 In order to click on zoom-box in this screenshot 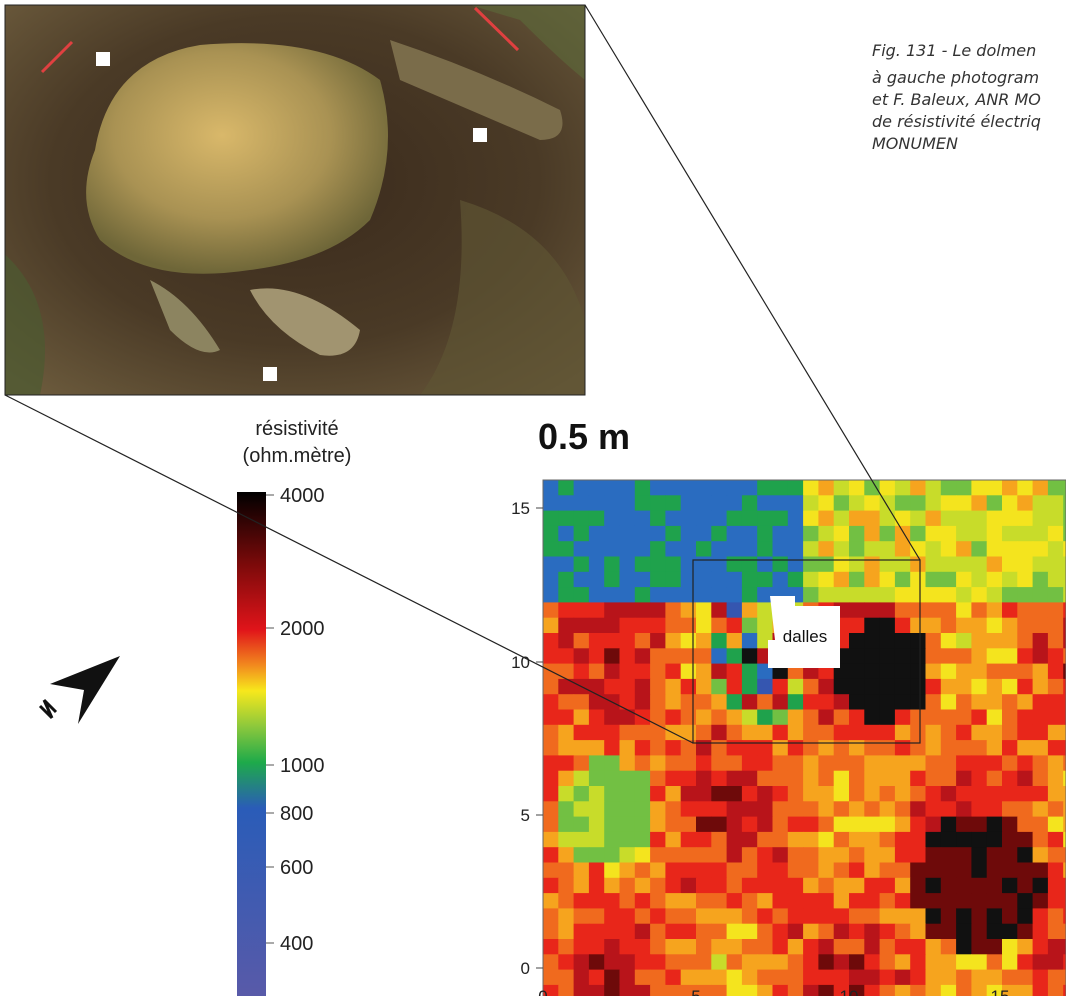, I will do `click(806, 651)`.